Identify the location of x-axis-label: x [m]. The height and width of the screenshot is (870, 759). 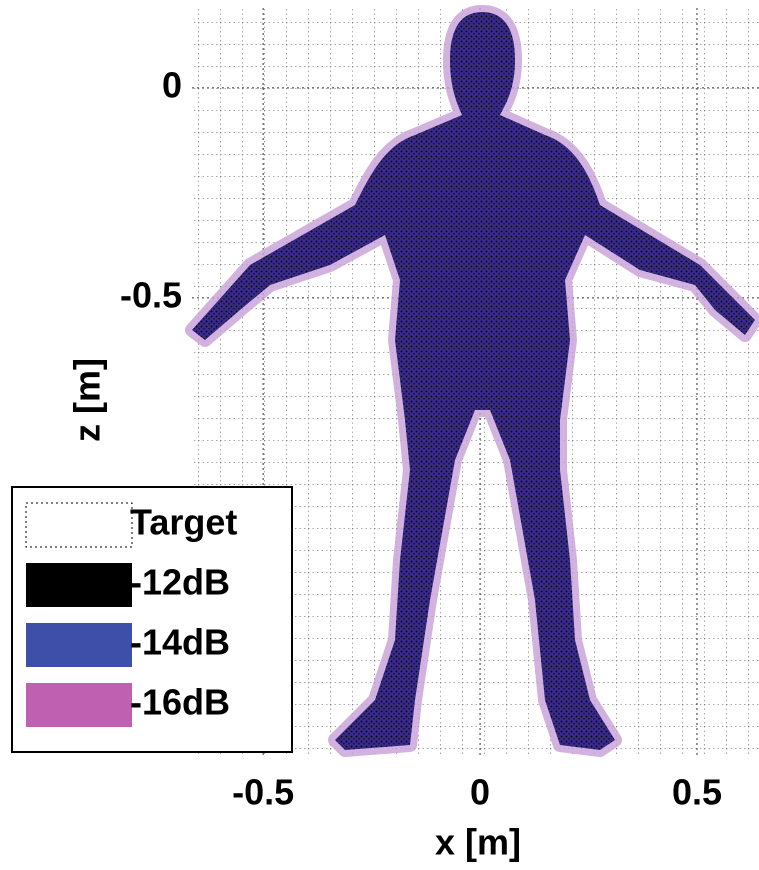
(478, 842).